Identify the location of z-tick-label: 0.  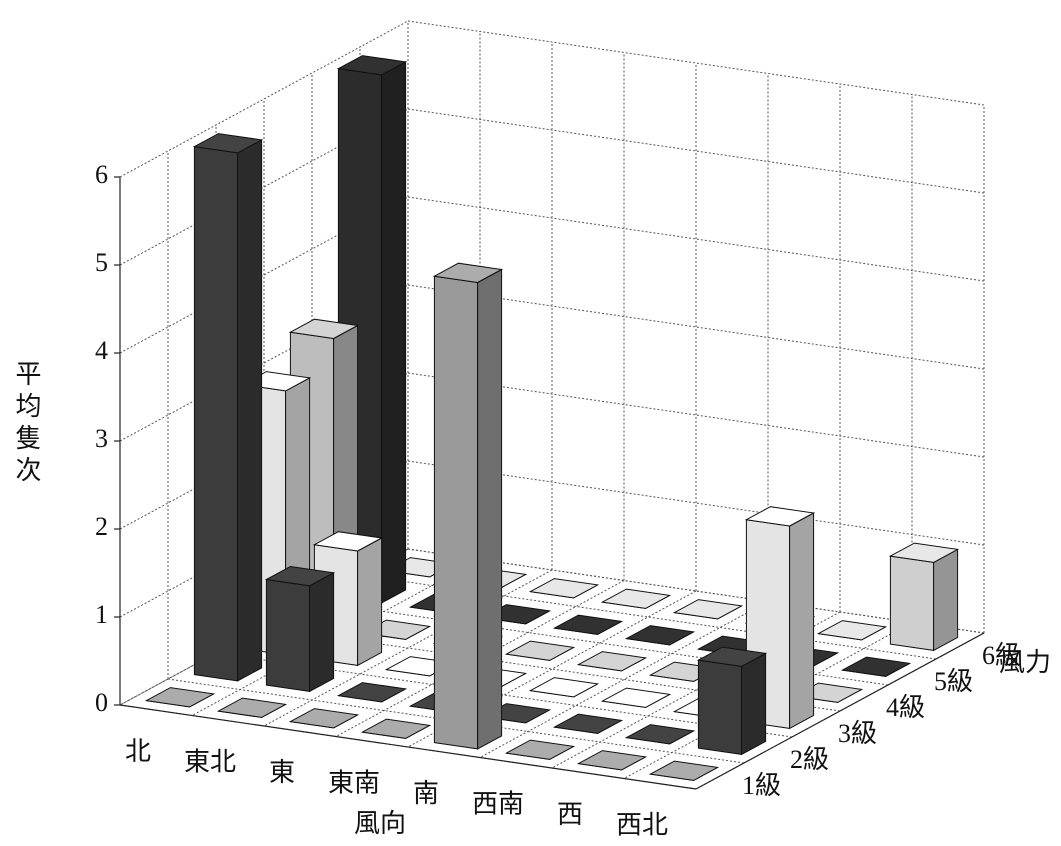
(101, 702).